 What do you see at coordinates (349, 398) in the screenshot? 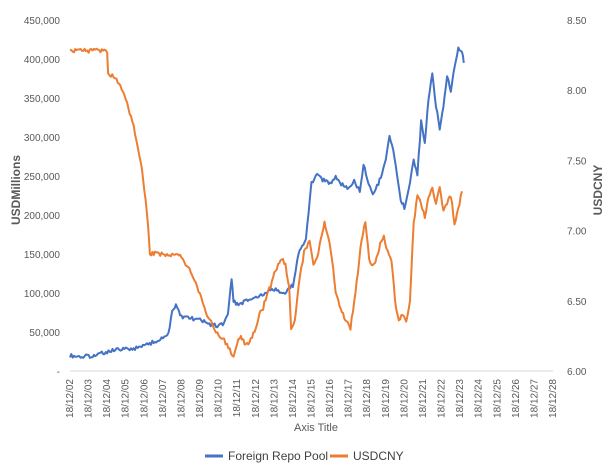
I see `x-tick-label: 18/12/17` at bounding box center [349, 398].